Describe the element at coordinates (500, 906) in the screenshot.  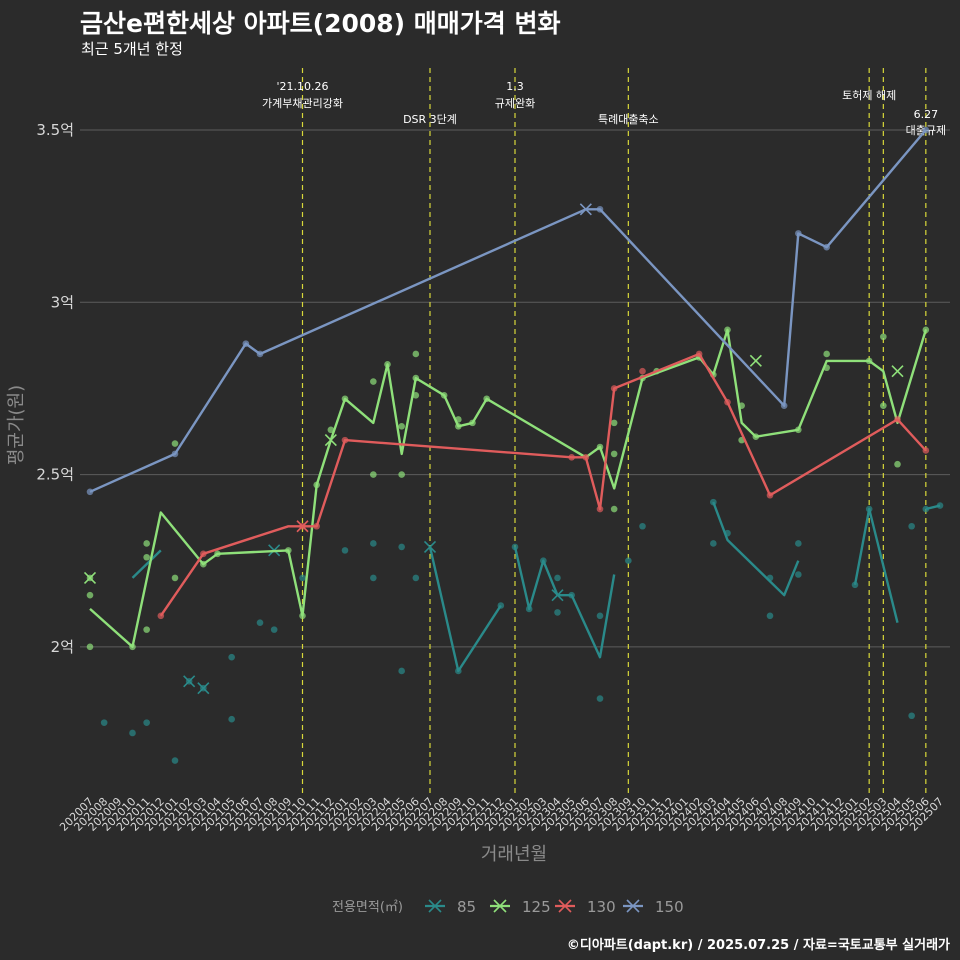
I see `legend-swatch-cross` at that location.